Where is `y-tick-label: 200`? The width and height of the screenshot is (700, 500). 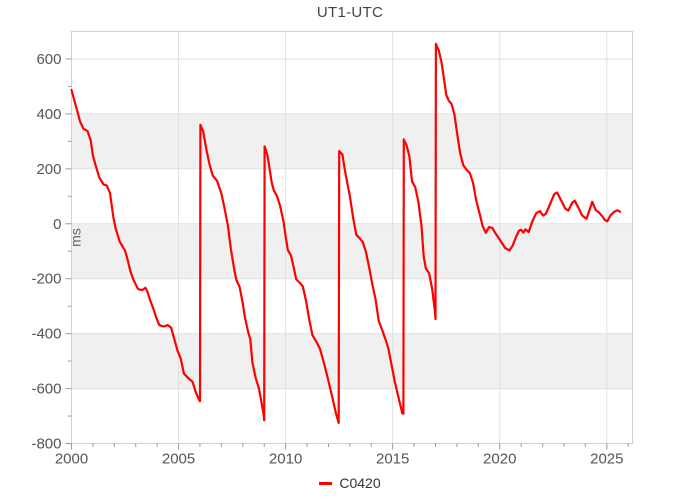
y-tick-label: 200 is located at coordinates (48, 169).